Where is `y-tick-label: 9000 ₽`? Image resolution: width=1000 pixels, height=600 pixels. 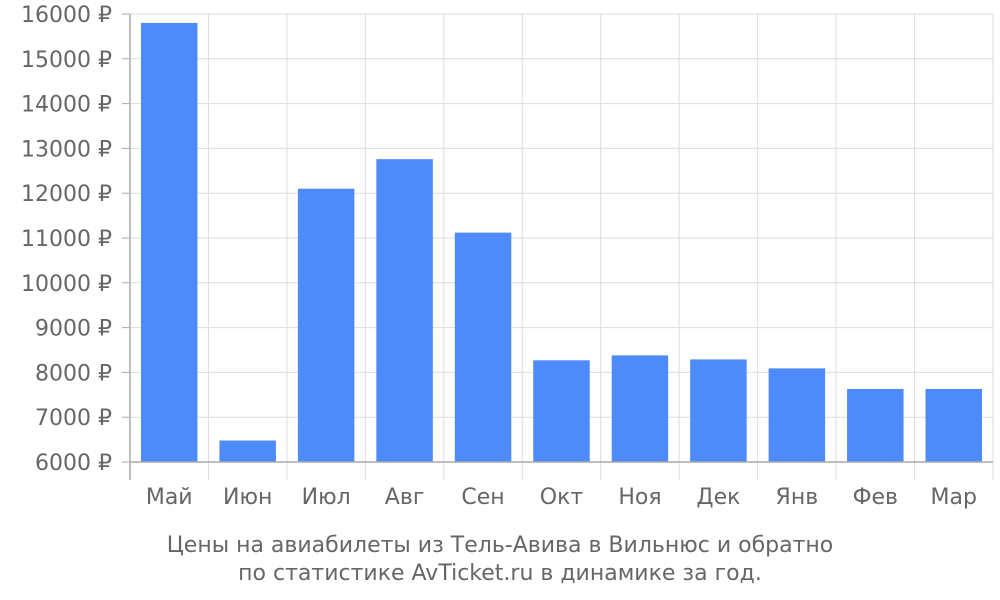 y-tick-label: 9000 ₽ is located at coordinates (73, 329).